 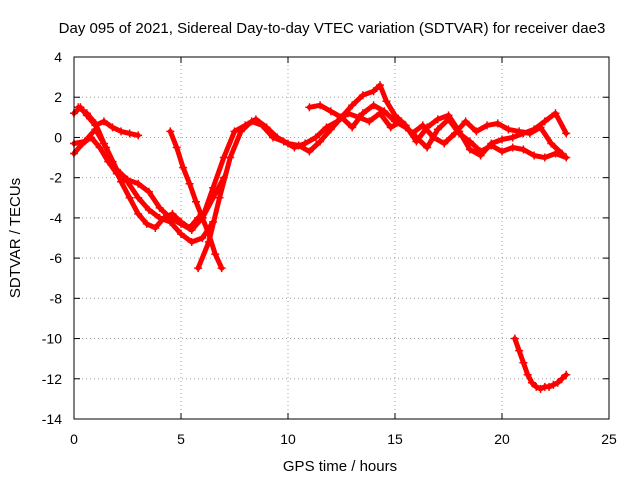 I want to click on x-tick-label: 5, so click(x=181, y=439).